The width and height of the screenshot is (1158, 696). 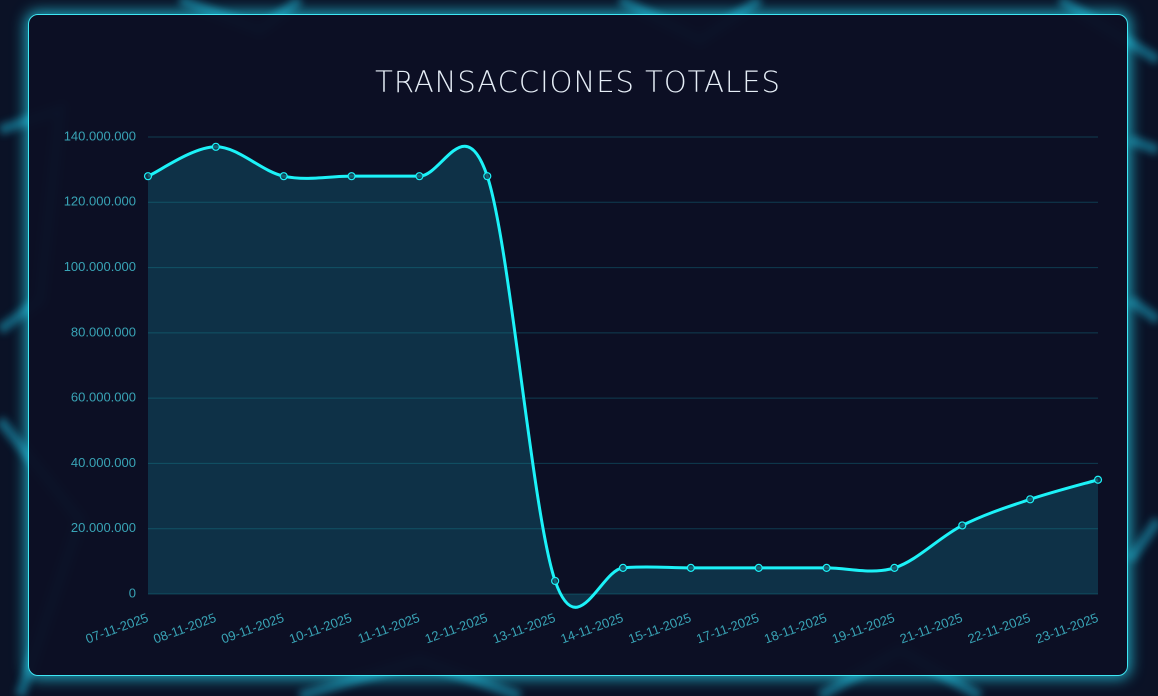 What do you see at coordinates (931, 628) in the screenshot?
I see `x-tick-label: 21-11-2025` at bounding box center [931, 628].